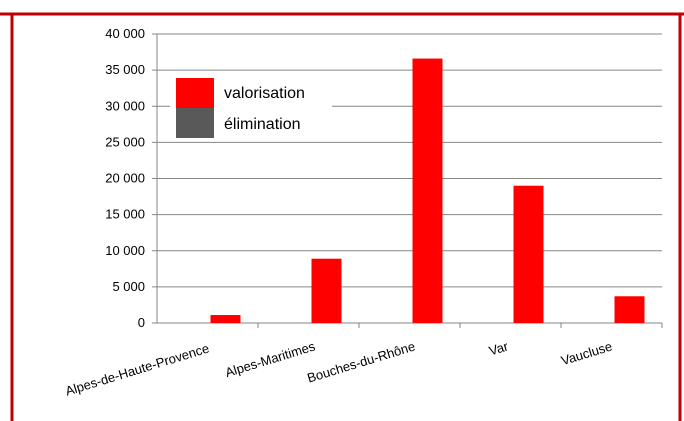  What do you see at coordinates (264, 93) in the screenshot?
I see `legend-label-valorisation: valorisation` at bounding box center [264, 93].